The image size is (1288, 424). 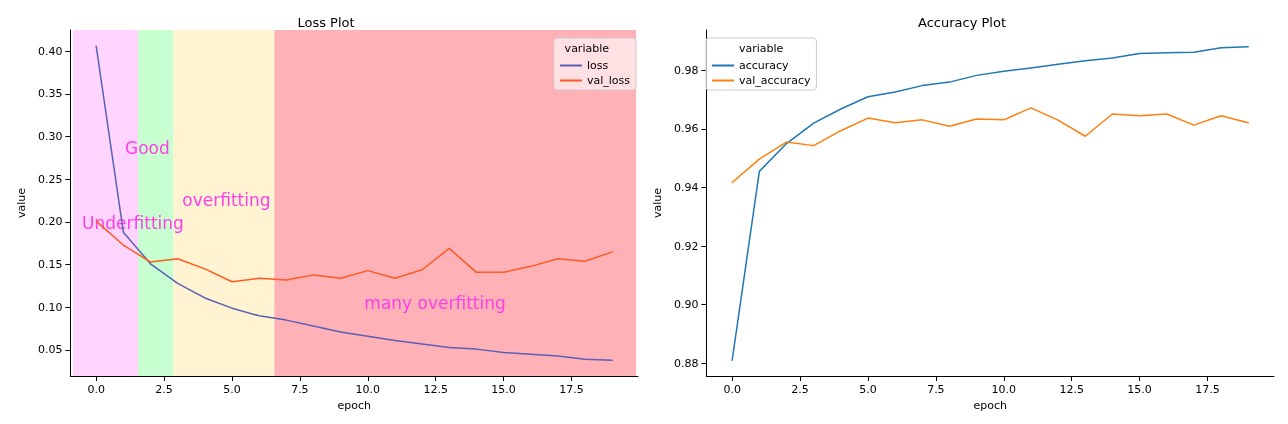 What do you see at coordinates (50, 222) in the screenshot?
I see `y-tick-label: 0.20` at bounding box center [50, 222].